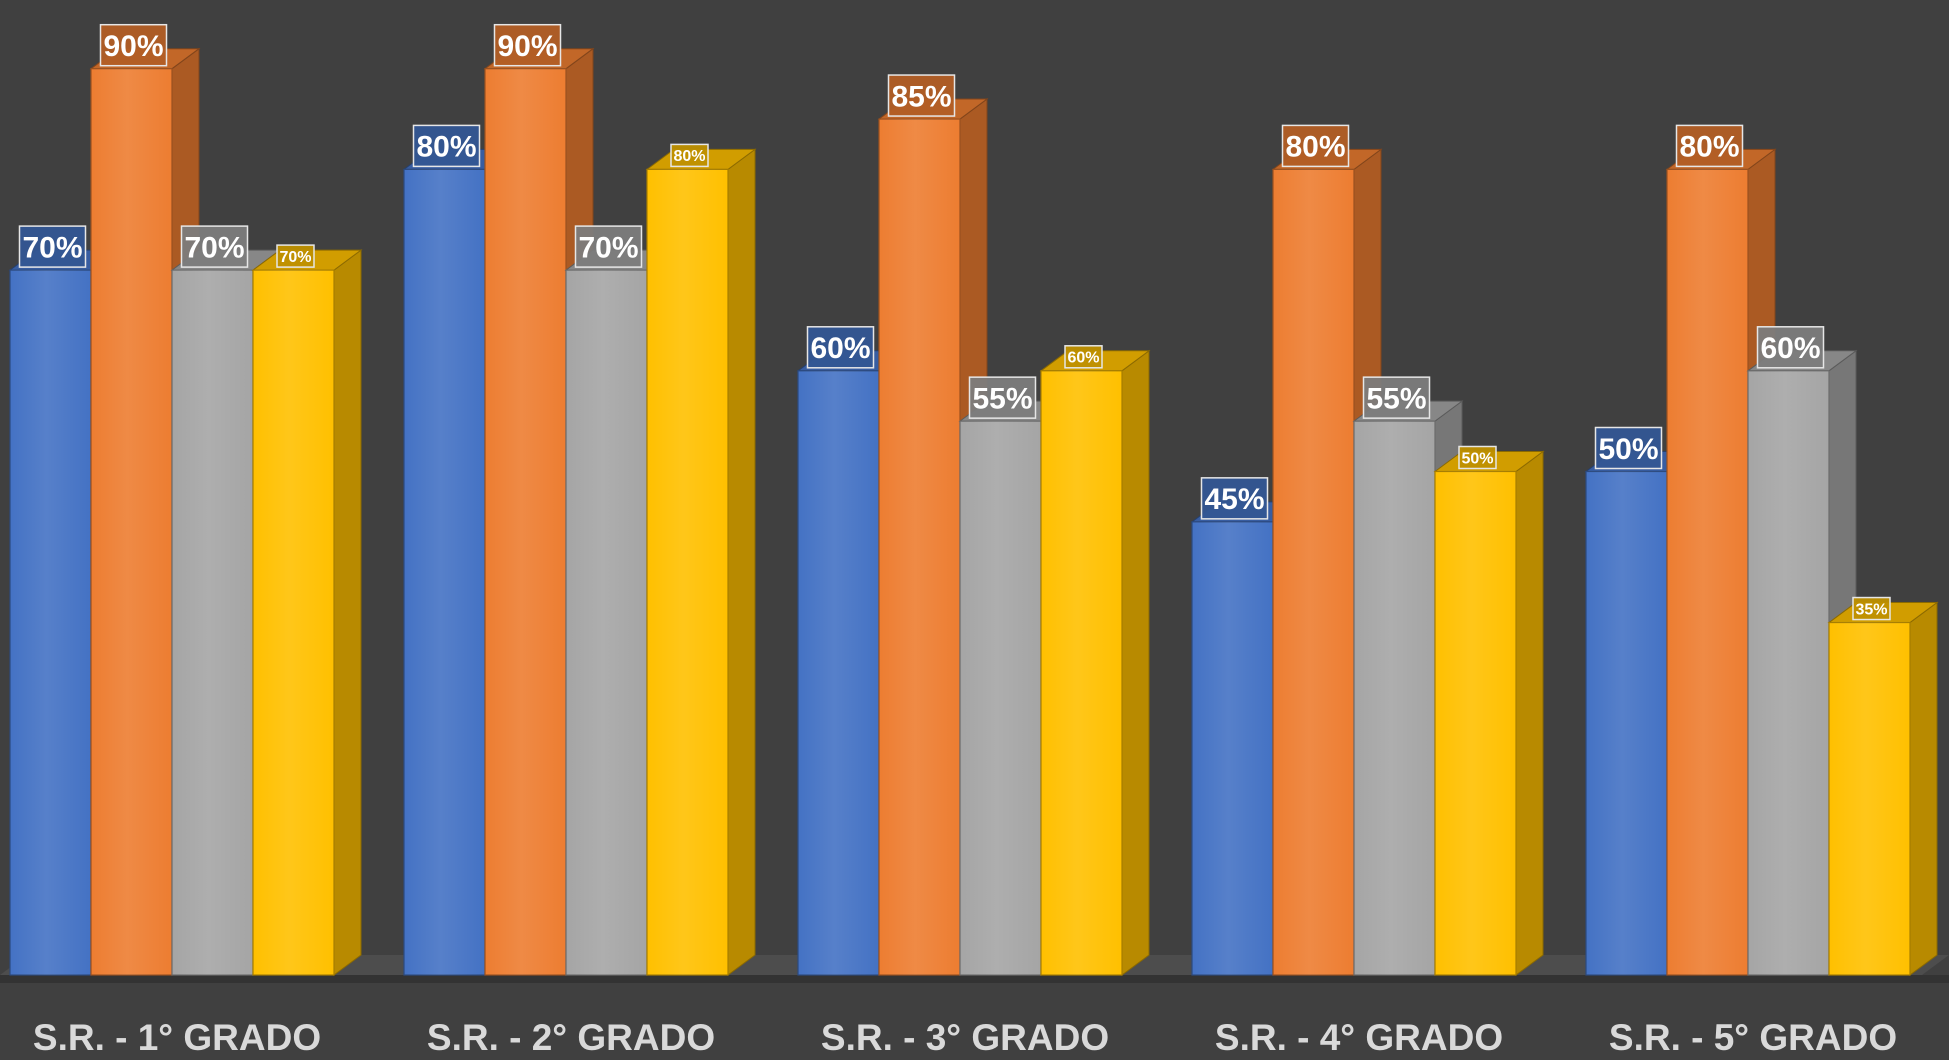 This screenshot has width=1949, height=1060. I want to click on data-label-text: 35%, so click(1871, 609).